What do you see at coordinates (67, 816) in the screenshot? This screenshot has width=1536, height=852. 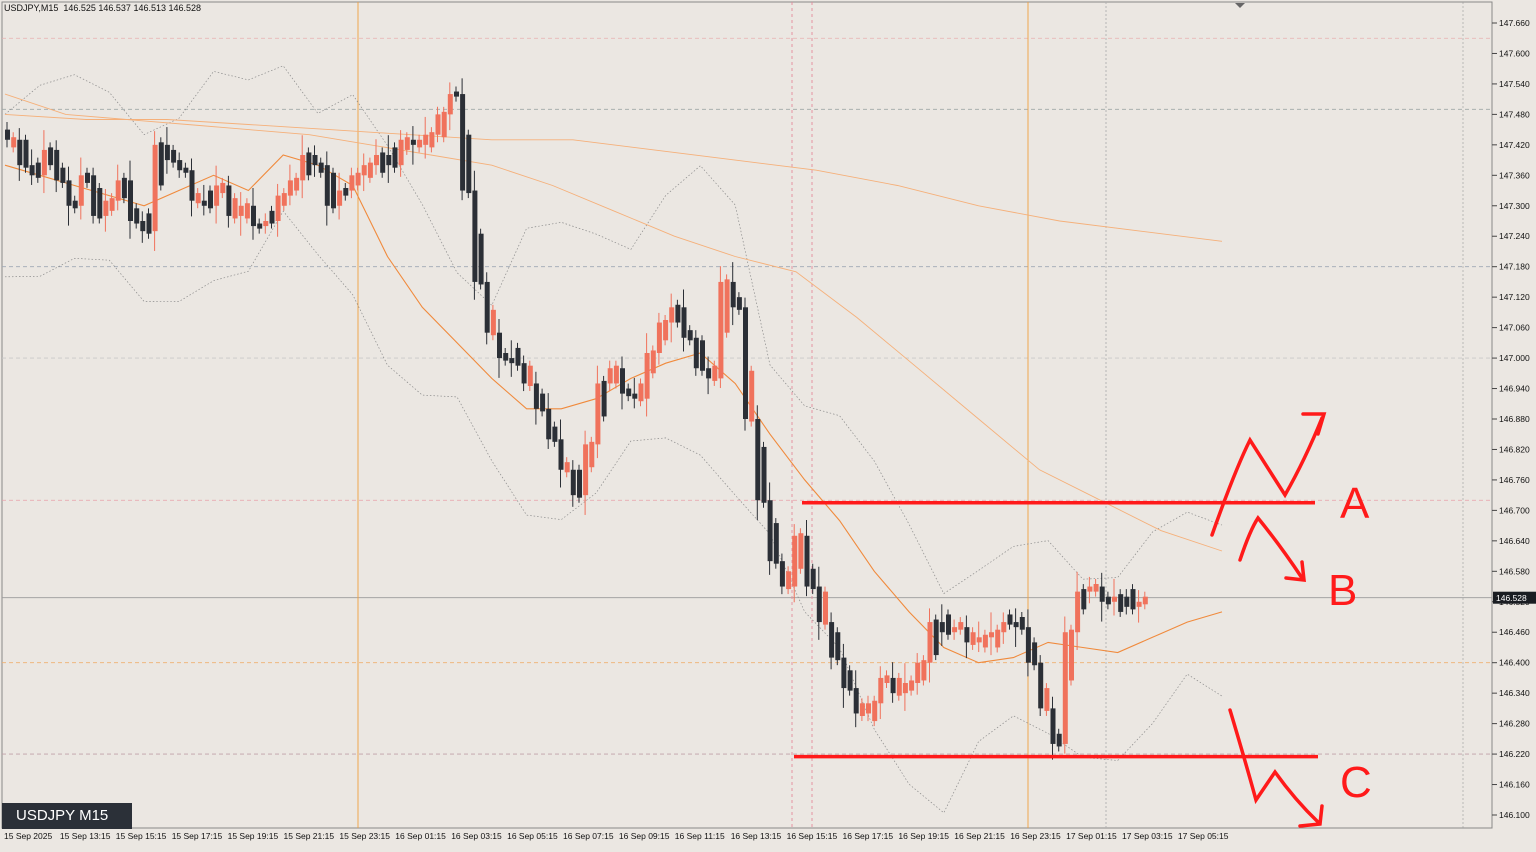 I see `symbol-badge: USDJPY M15` at bounding box center [67, 816].